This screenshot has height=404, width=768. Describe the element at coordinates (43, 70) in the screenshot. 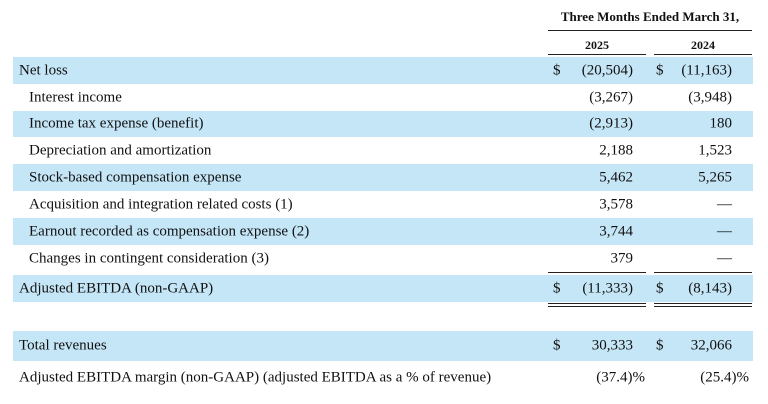

I see `row-label: Net loss` at that location.